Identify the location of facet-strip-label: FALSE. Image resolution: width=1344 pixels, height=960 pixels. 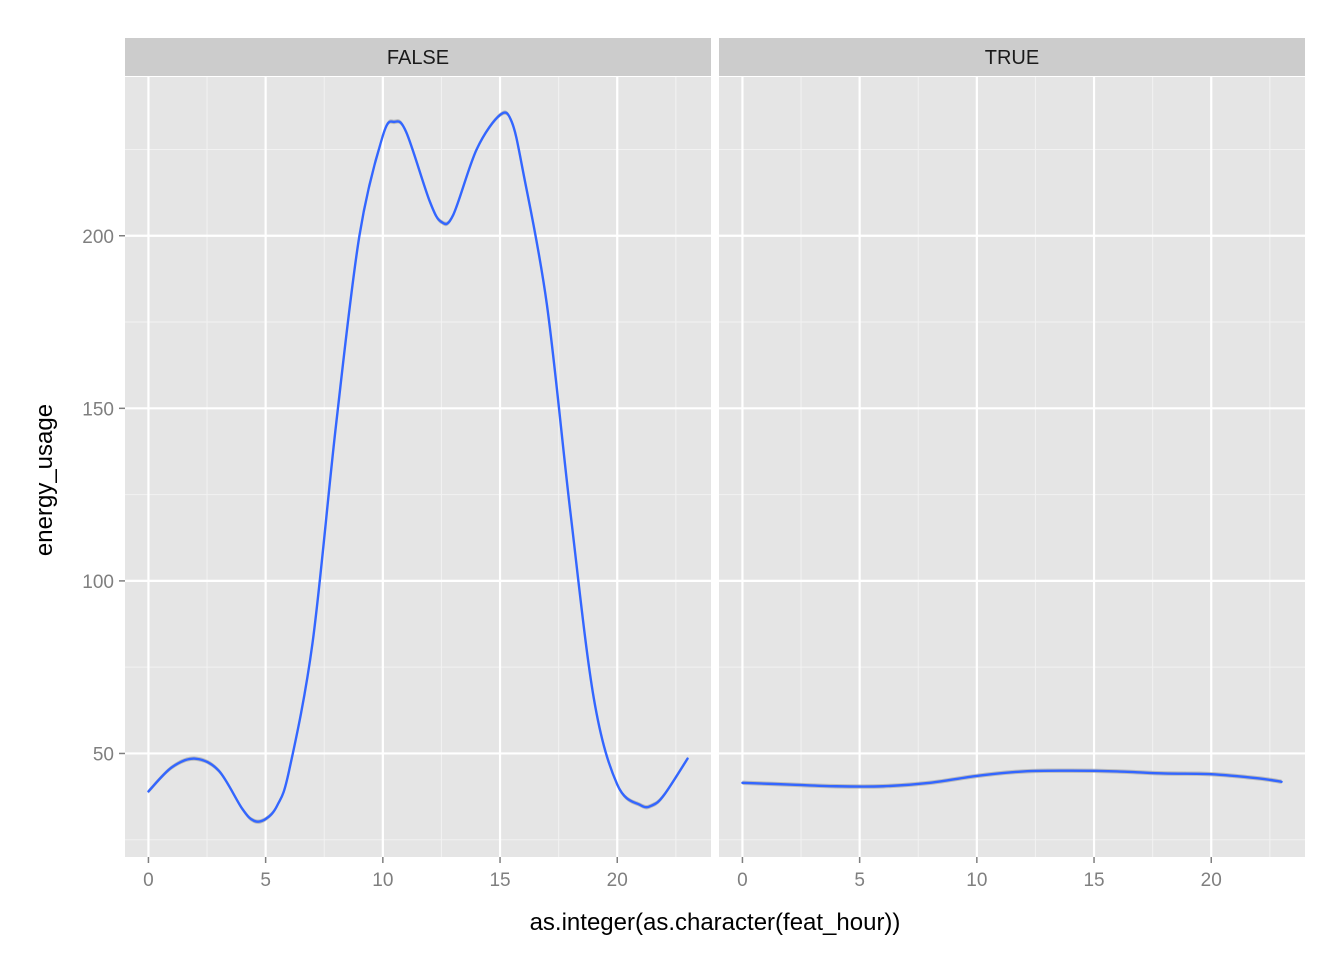
(418, 58).